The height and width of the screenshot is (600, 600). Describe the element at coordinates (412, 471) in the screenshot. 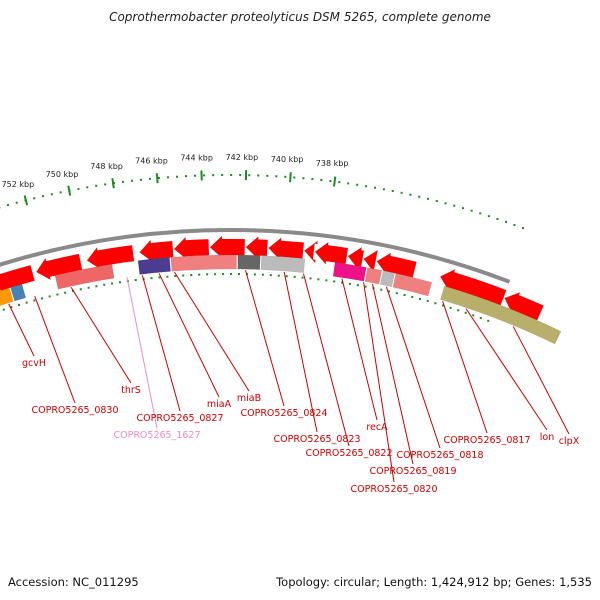

I see `gene-label: COPRO5265_0819` at that location.